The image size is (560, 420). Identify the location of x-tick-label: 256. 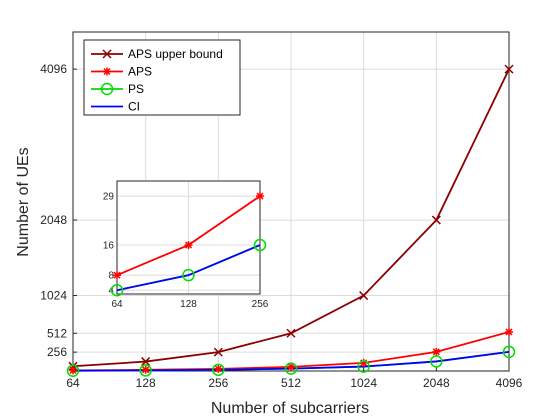
(218, 383).